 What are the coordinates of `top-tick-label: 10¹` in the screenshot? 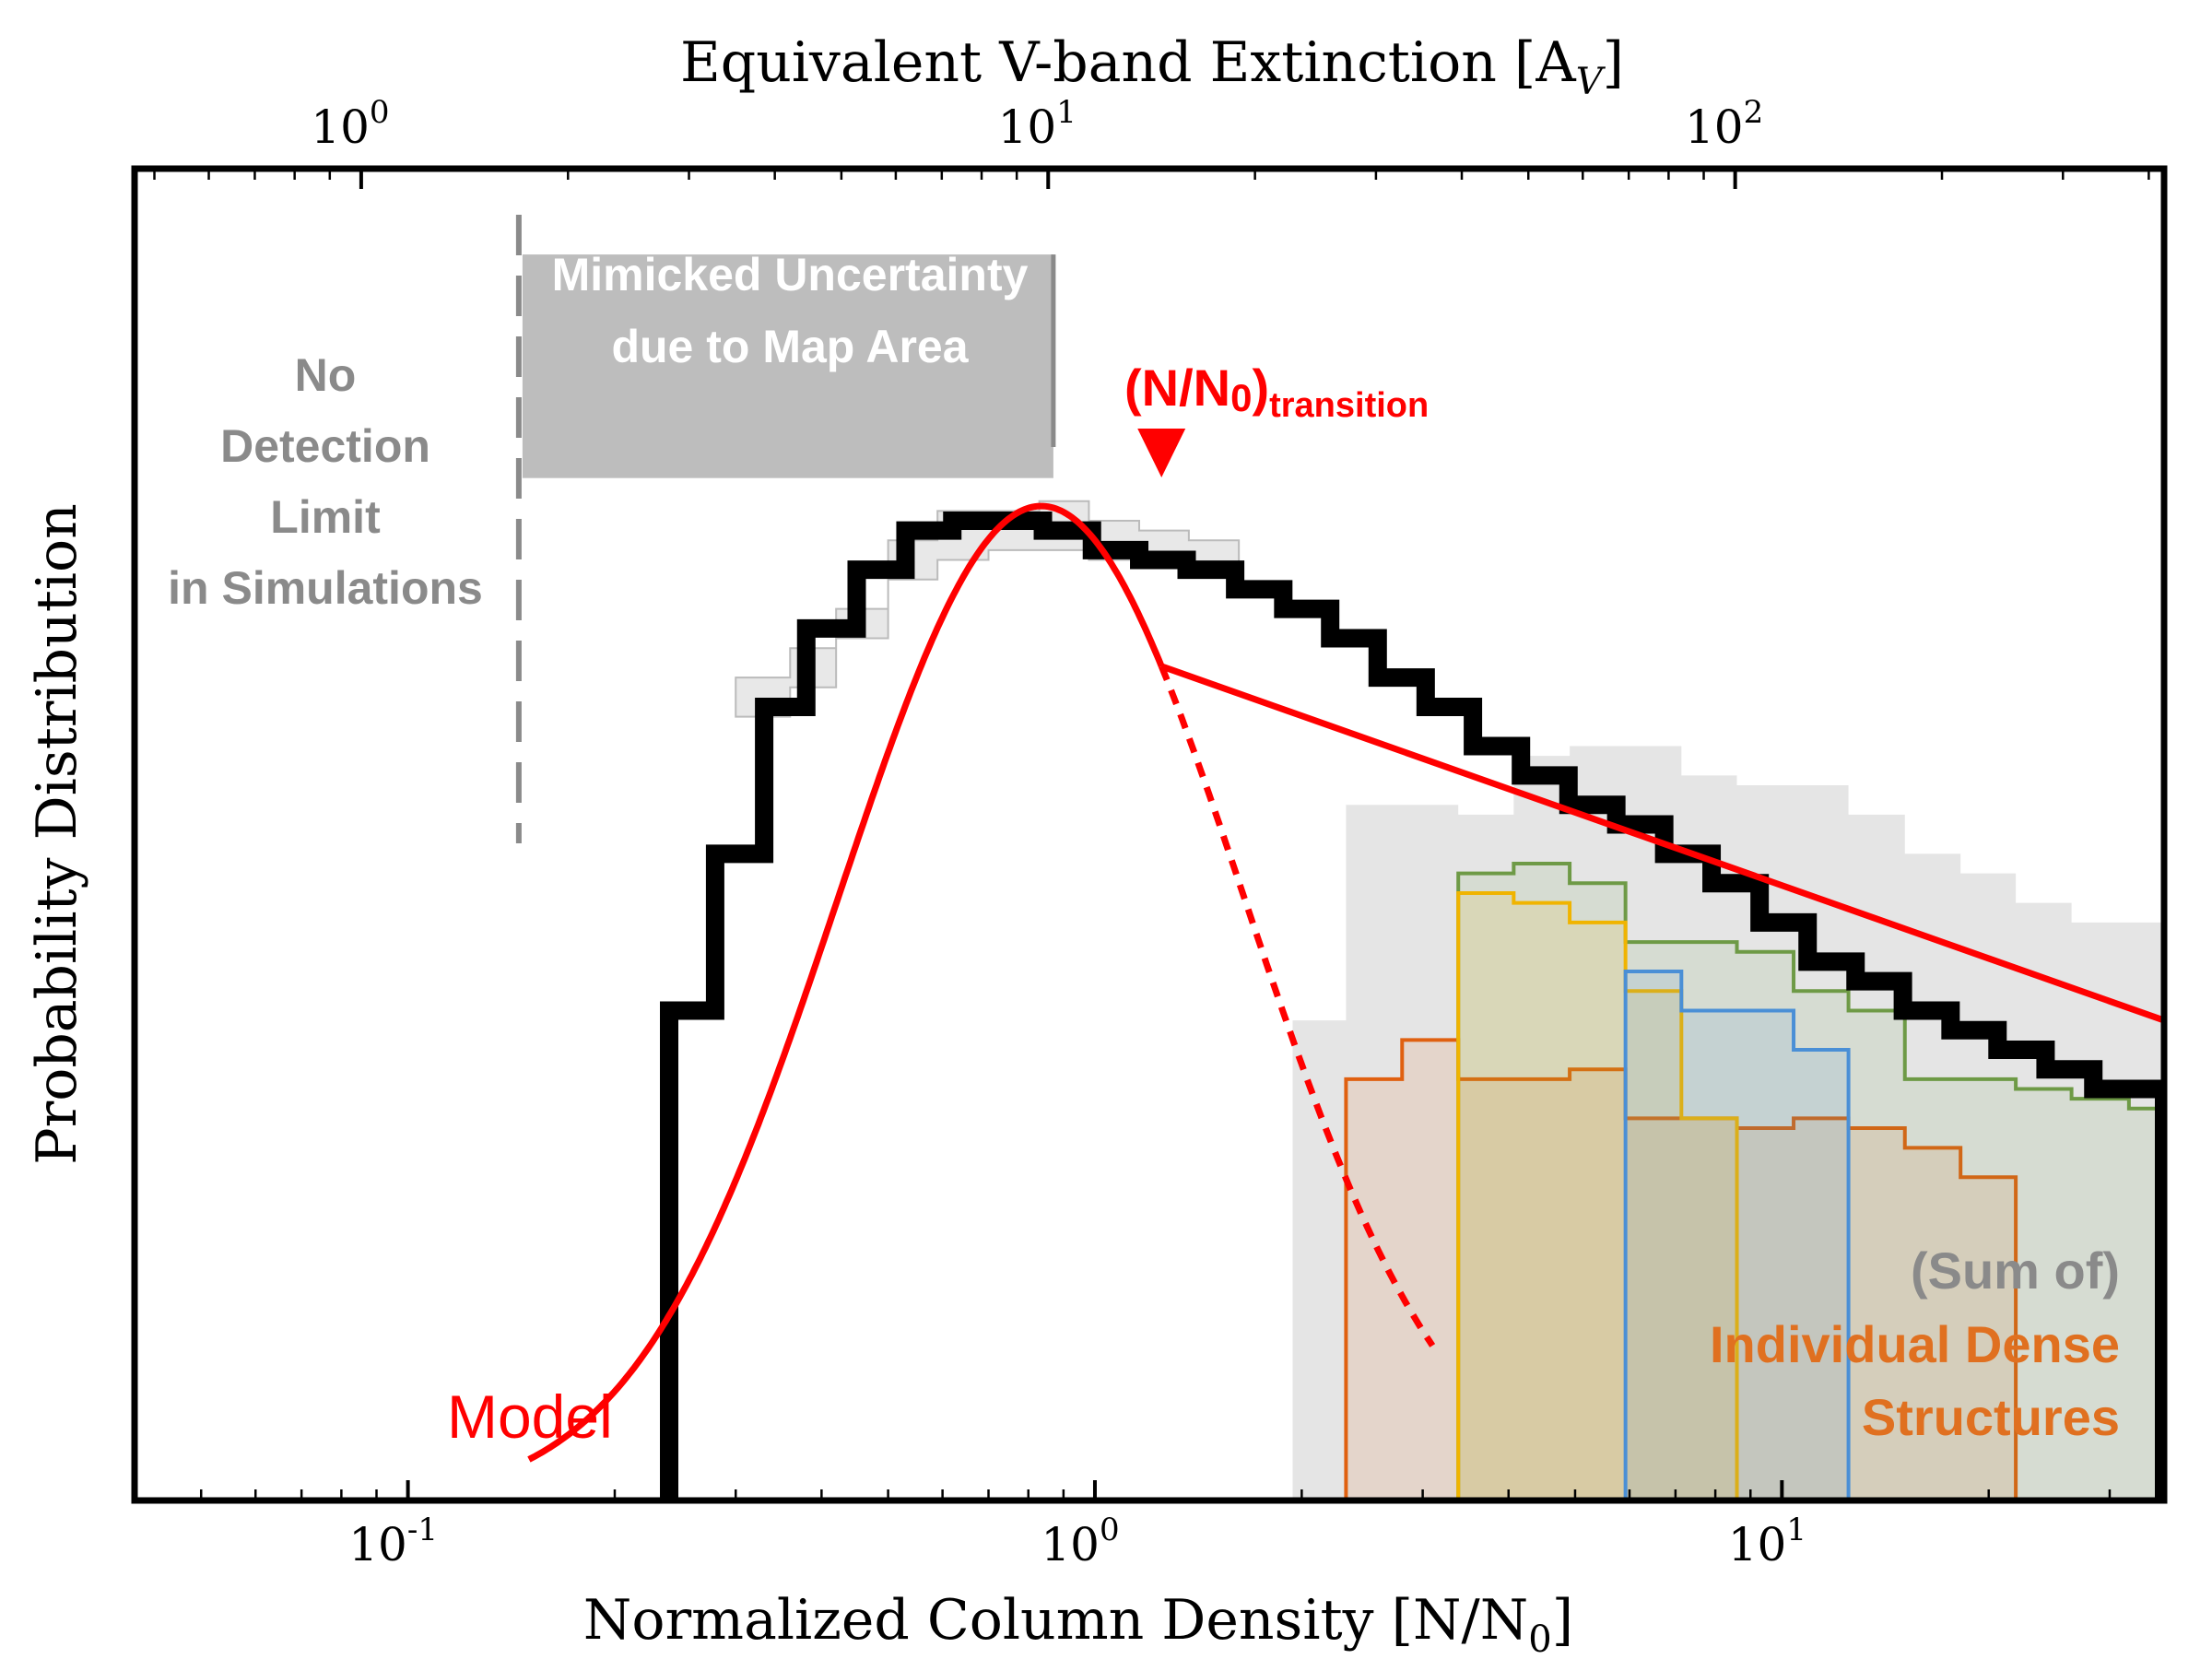 It's located at (1037, 124).